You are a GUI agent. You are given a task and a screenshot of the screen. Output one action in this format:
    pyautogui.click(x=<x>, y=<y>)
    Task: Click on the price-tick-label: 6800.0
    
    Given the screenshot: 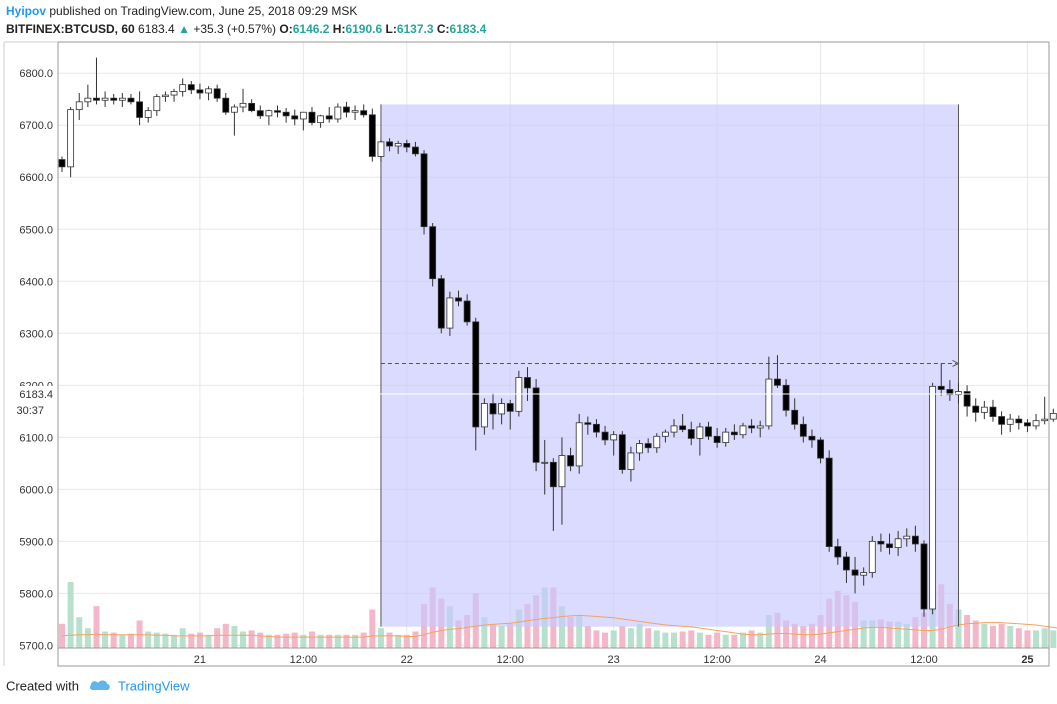 What is the action you would take?
    pyautogui.click(x=36, y=74)
    